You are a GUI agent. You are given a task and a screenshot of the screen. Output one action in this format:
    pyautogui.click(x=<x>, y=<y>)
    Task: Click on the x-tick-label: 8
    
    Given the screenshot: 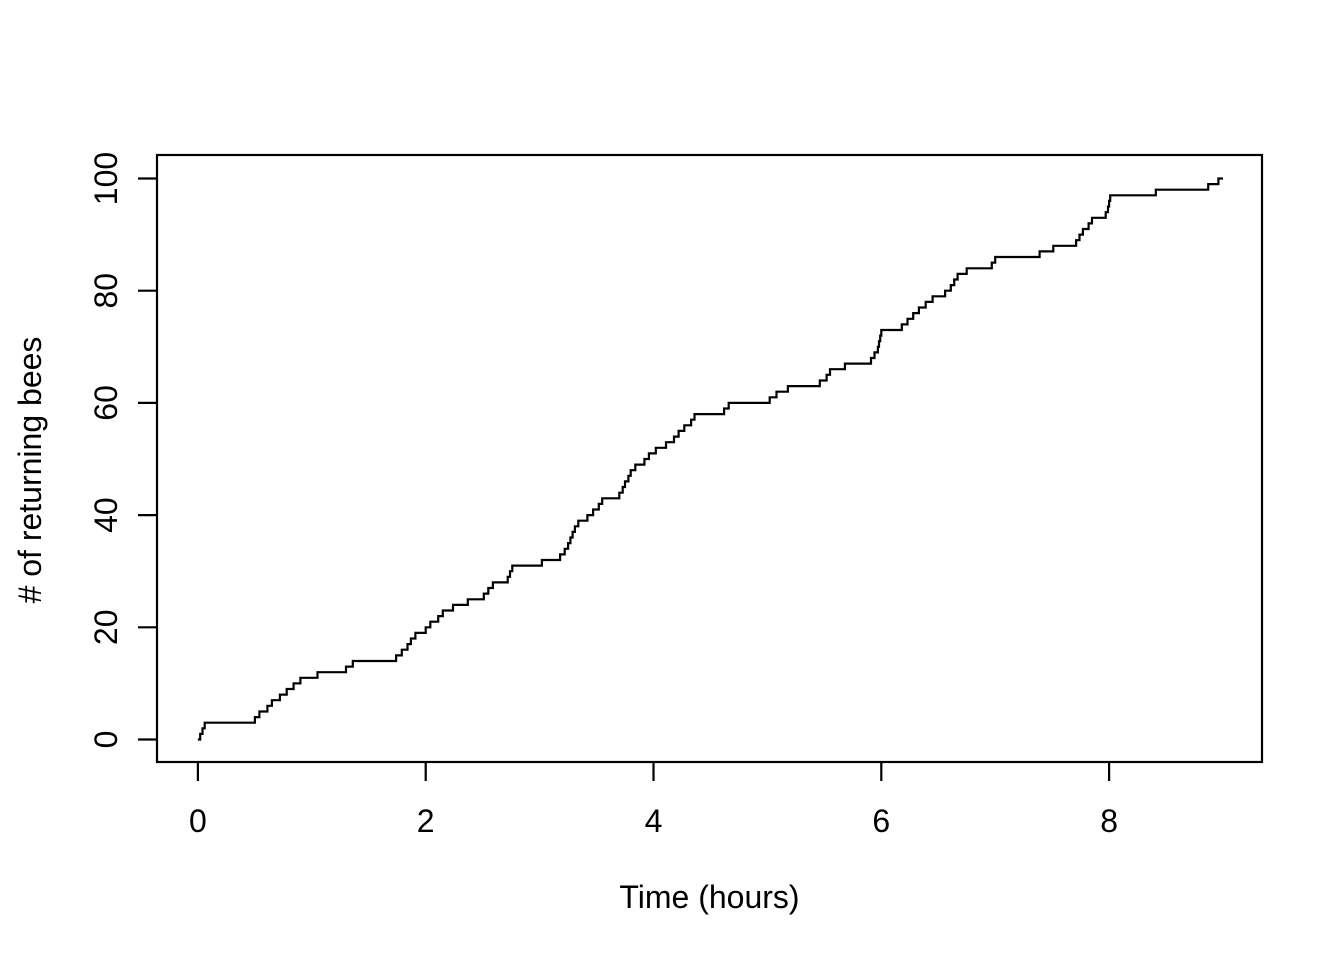 What is the action you would take?
    pyautogui.click(x=1109, y=821)
    